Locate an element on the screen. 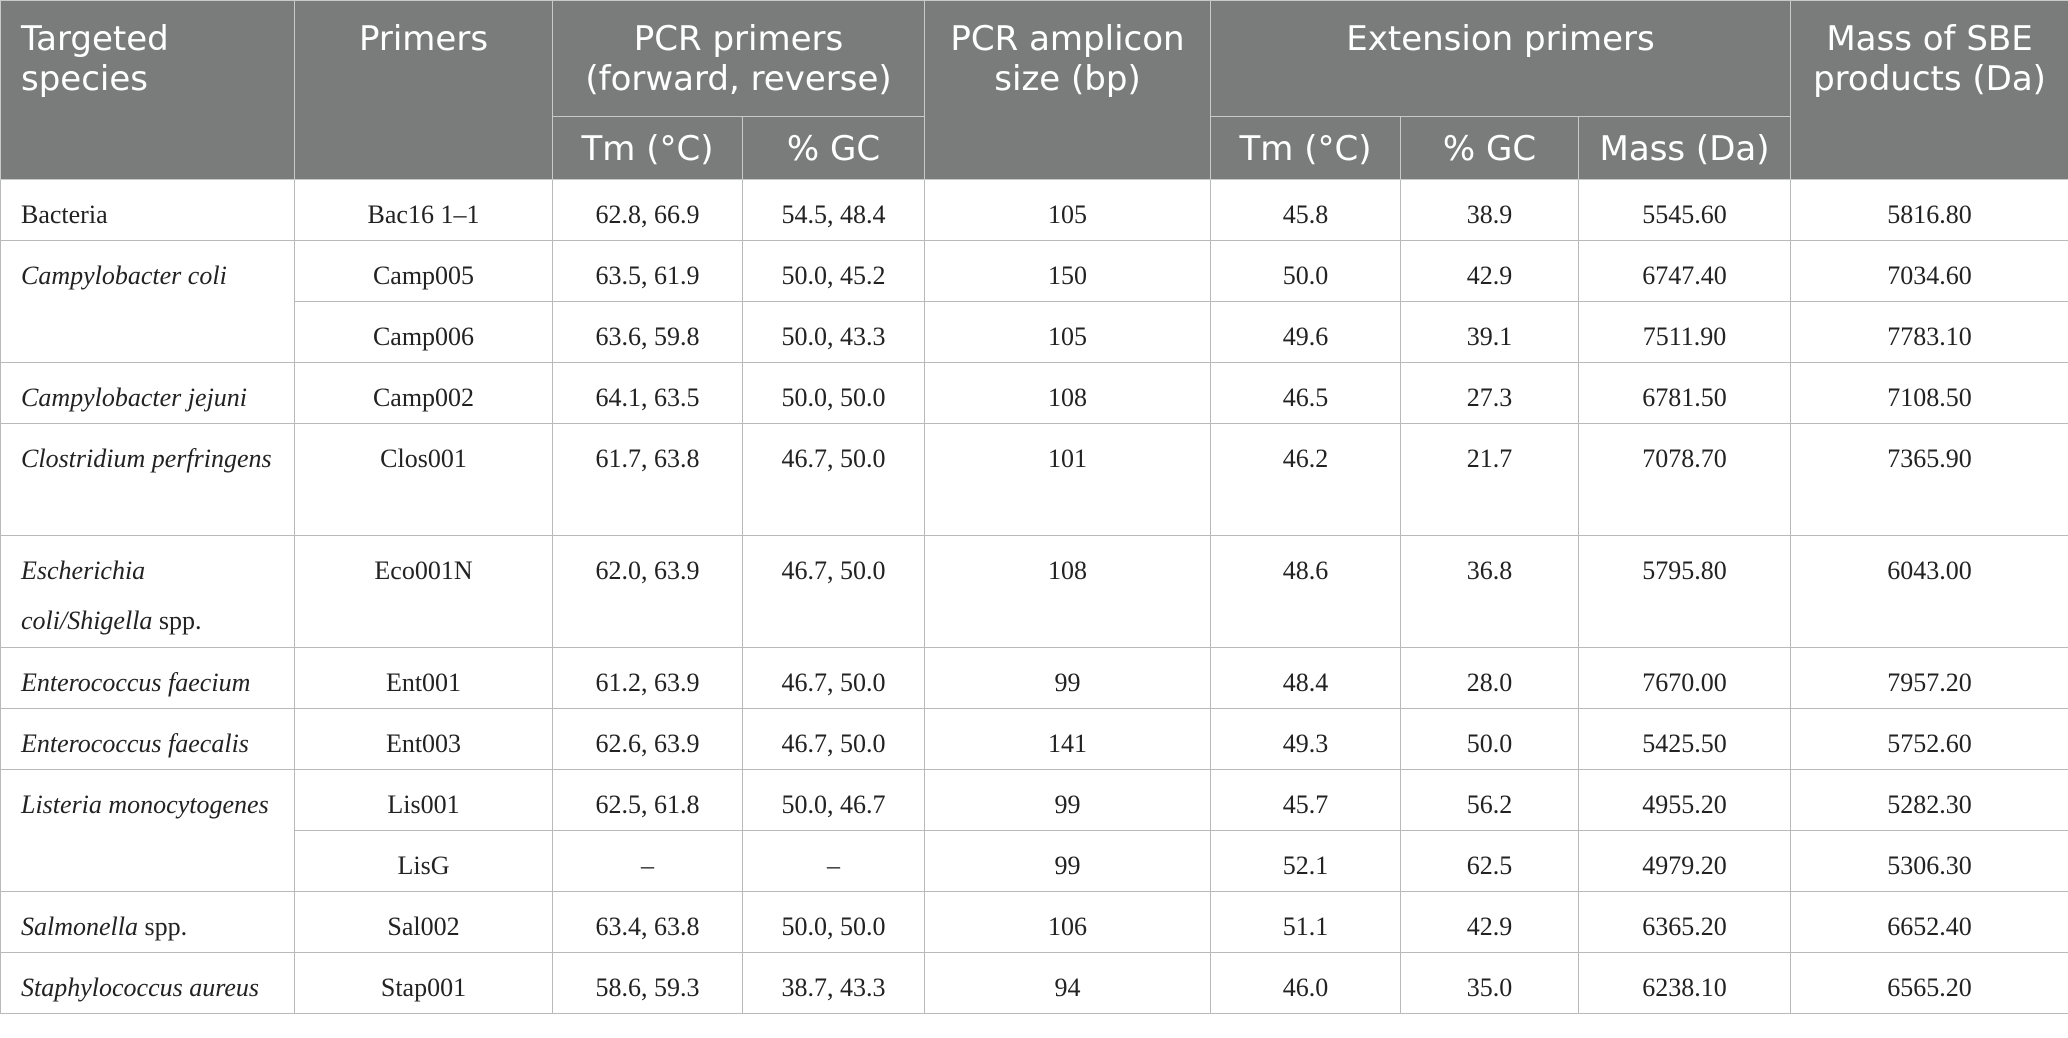 This screenshot has height=1038, width=2068. ext-gc-cell: 39.1 is located at coordinates (1489, 332).